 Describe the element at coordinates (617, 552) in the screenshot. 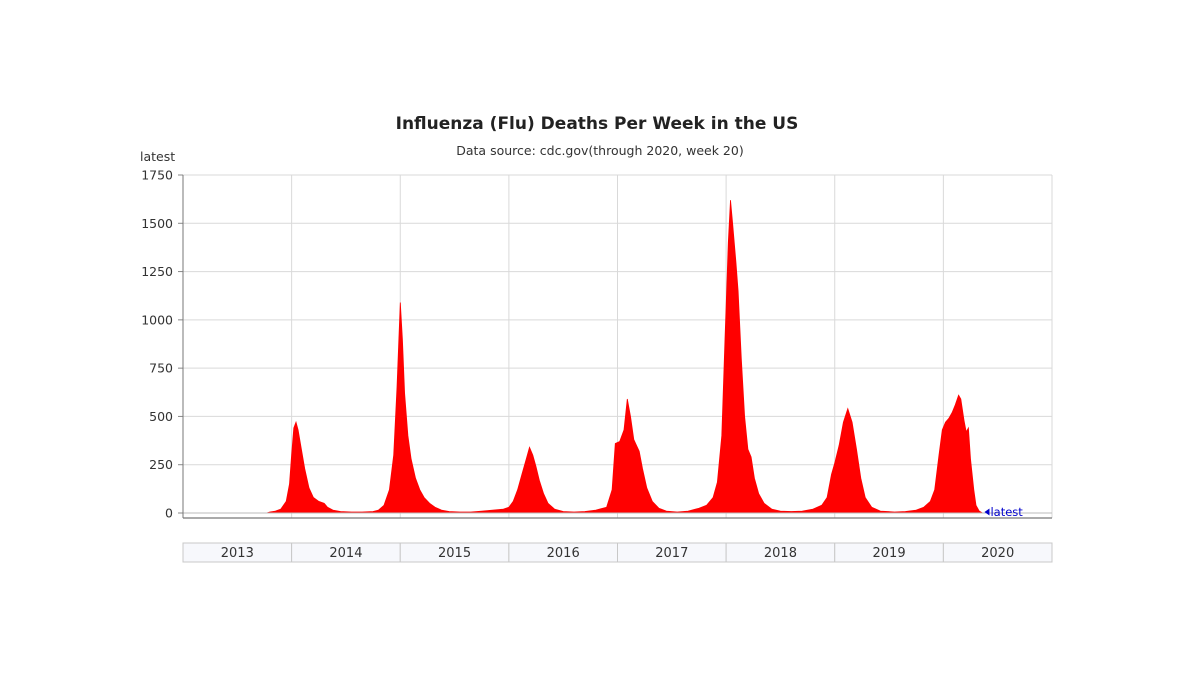

I see `year-axis: 2013 2014 2015 2016 2017 2018 2019 2020` at that location.